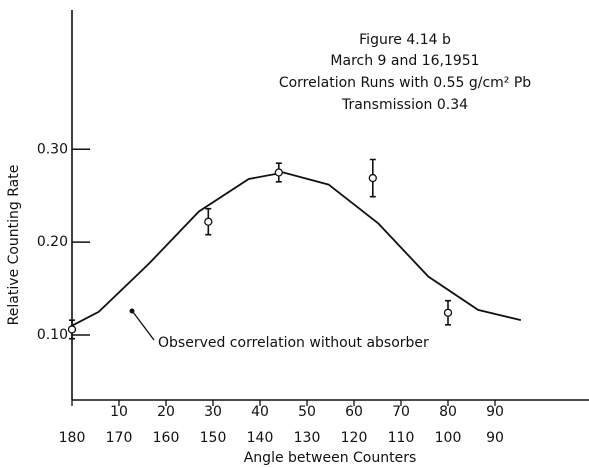 Image resolution: width=589 pixels, height=468 pixels. I want to click on pointer-dot, so click(132, 311).